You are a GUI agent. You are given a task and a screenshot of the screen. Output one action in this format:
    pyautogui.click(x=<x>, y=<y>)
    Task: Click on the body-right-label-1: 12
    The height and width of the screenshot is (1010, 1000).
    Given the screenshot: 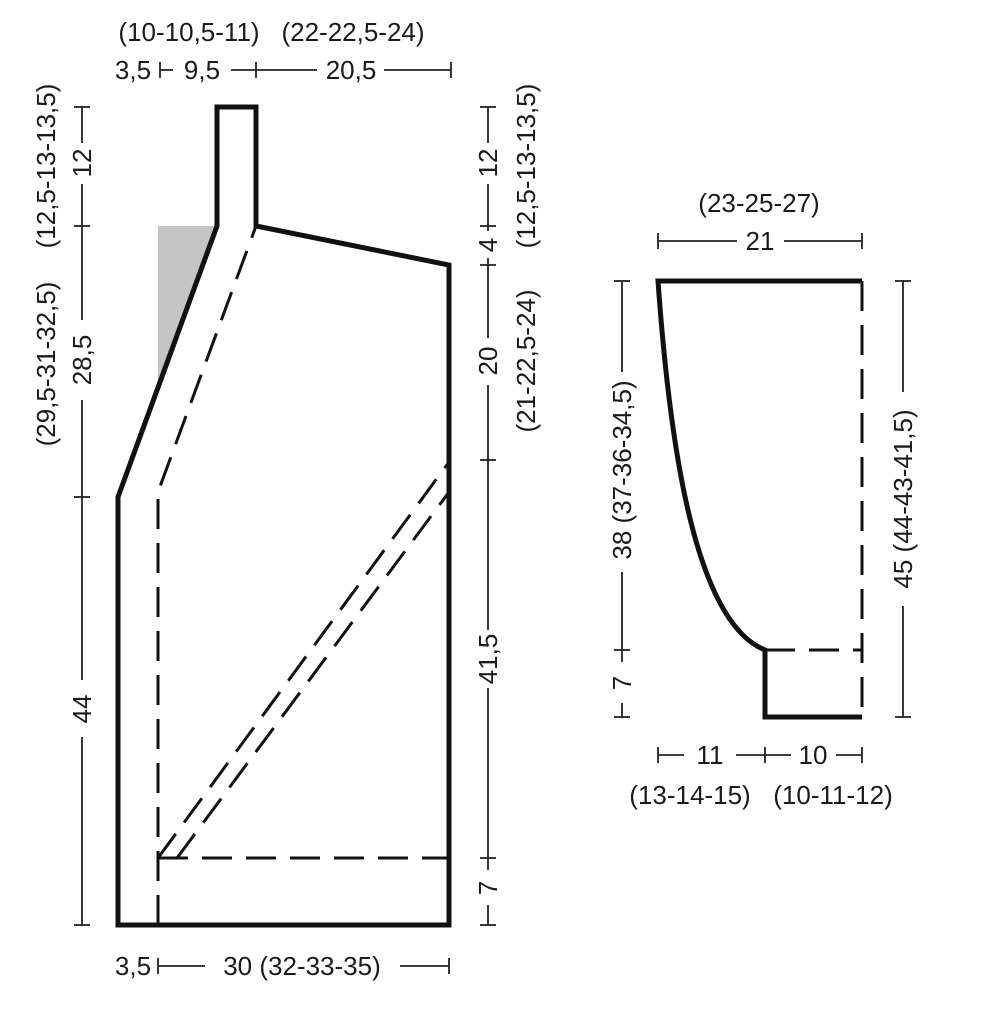 What is the action you would take?
    pyautogui.click(x=488, y=163)
    